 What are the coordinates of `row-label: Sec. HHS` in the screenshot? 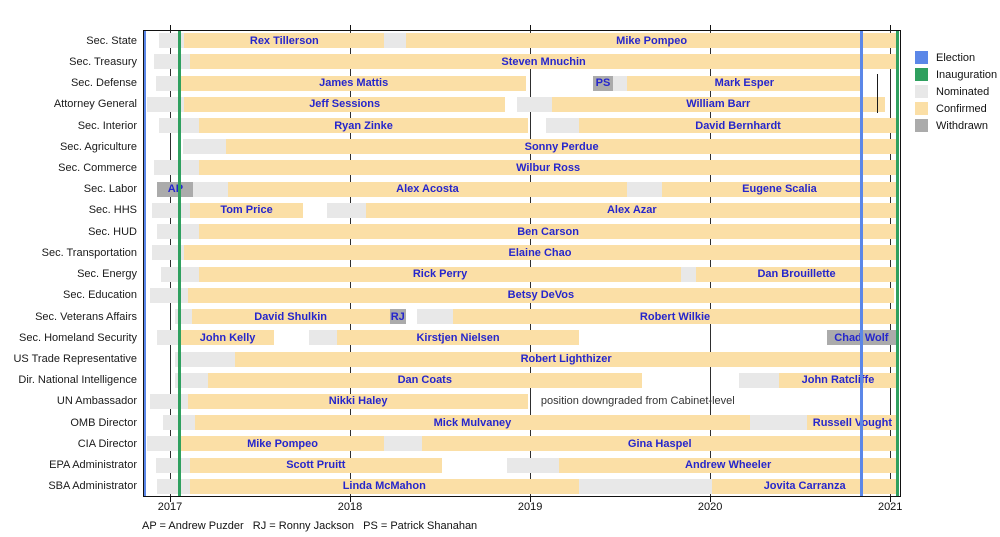 It's located at (112, 210).